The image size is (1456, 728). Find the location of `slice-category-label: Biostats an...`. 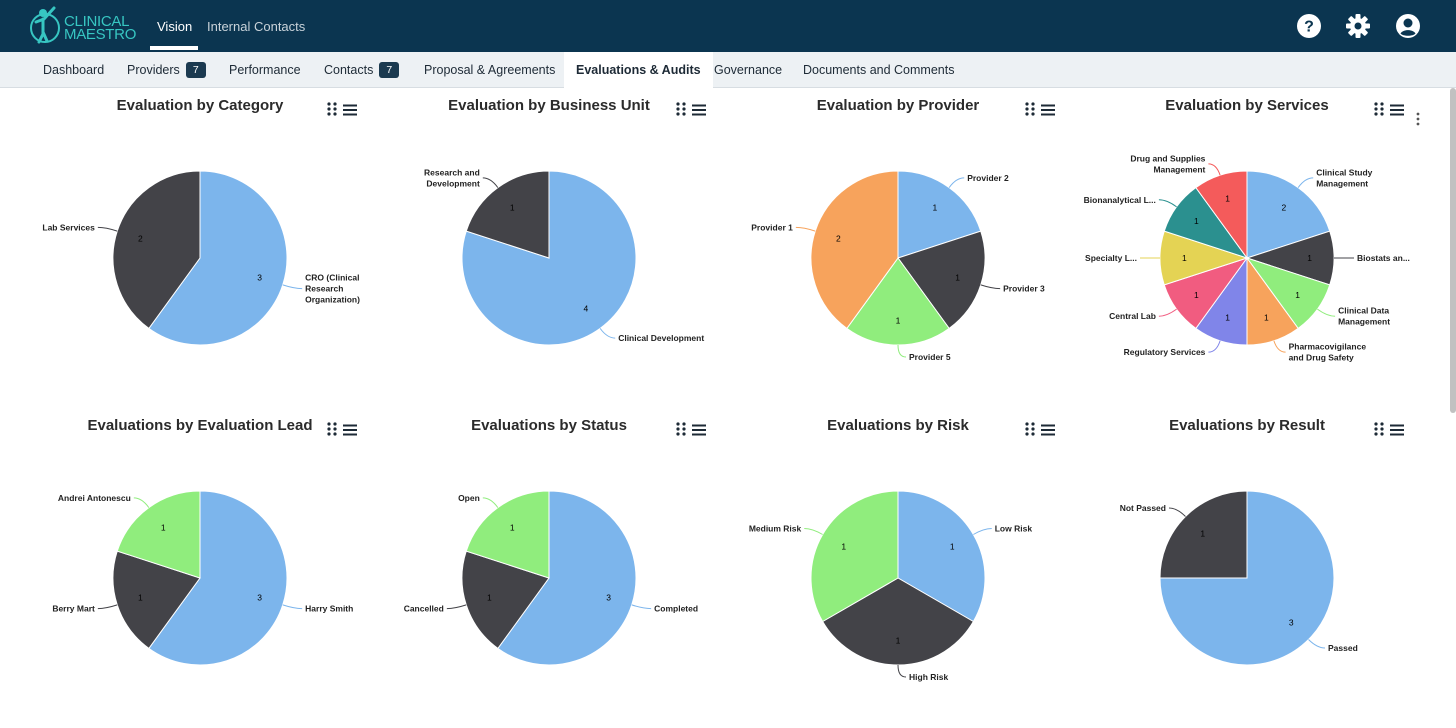

slice-category-label: Biostats an... is located at coordinates (1383, 258).